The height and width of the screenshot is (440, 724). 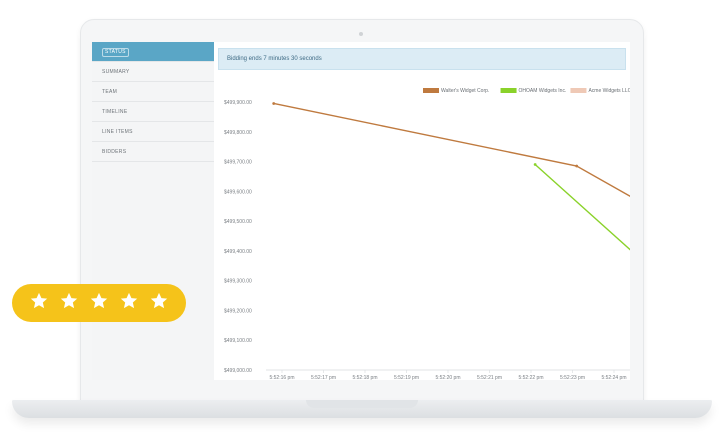 I want to click on x-tick-label: 5:52:16 pm, so click(x=281, y=377).